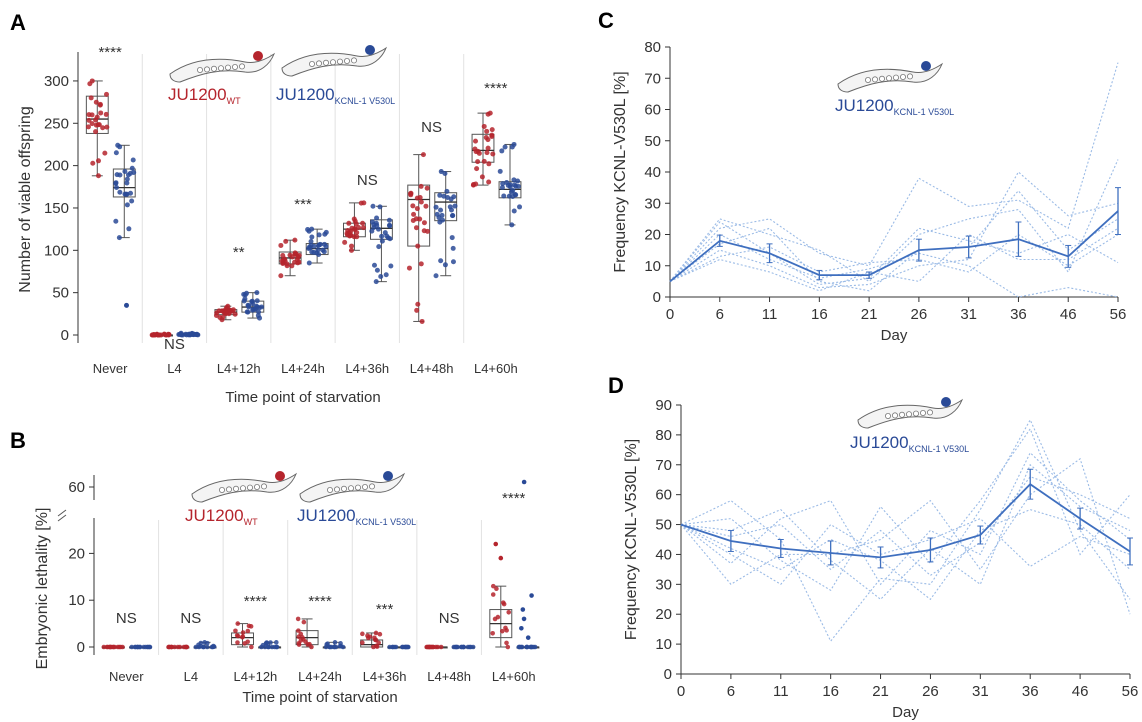  Describe the element at coordinates (56, 81) in the screenshot. I see `y-tick-label: 300` at that location.